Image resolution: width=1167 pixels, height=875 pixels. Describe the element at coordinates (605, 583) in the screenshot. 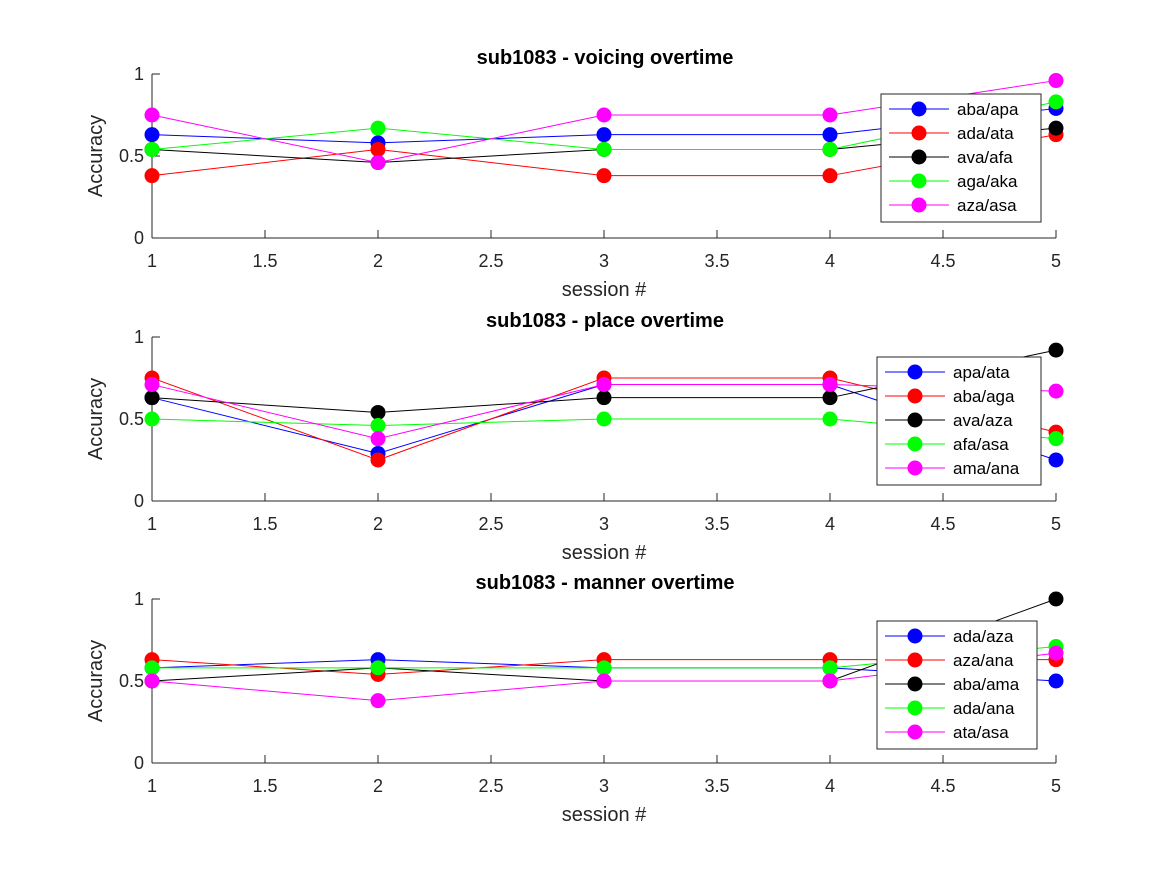

I see `chart-title: sub1083 - manner overtime` at that location.